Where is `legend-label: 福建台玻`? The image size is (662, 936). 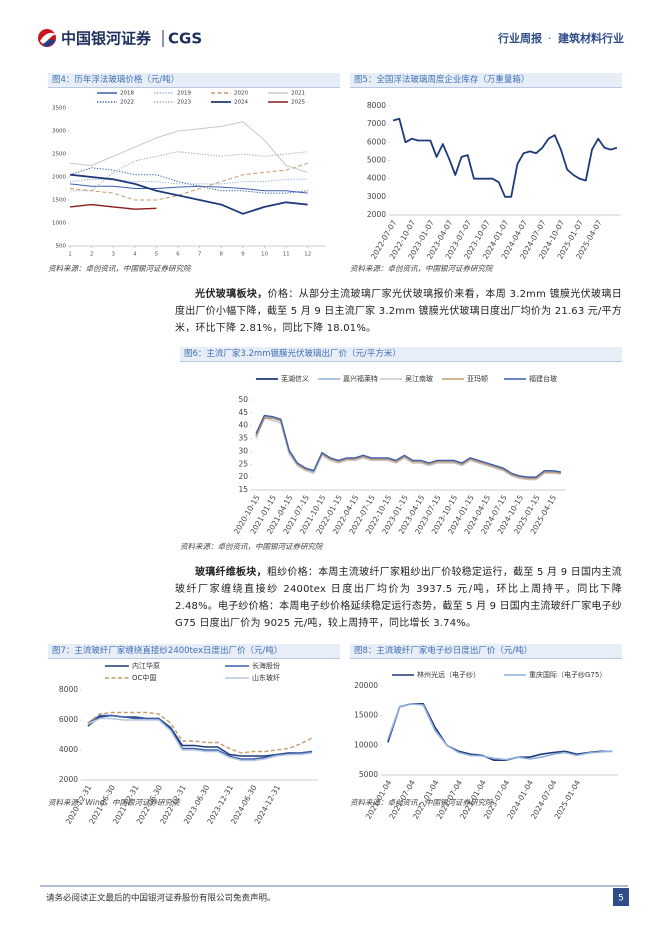 legend-label: 福建台玻 is located at coordinates (543, 378).